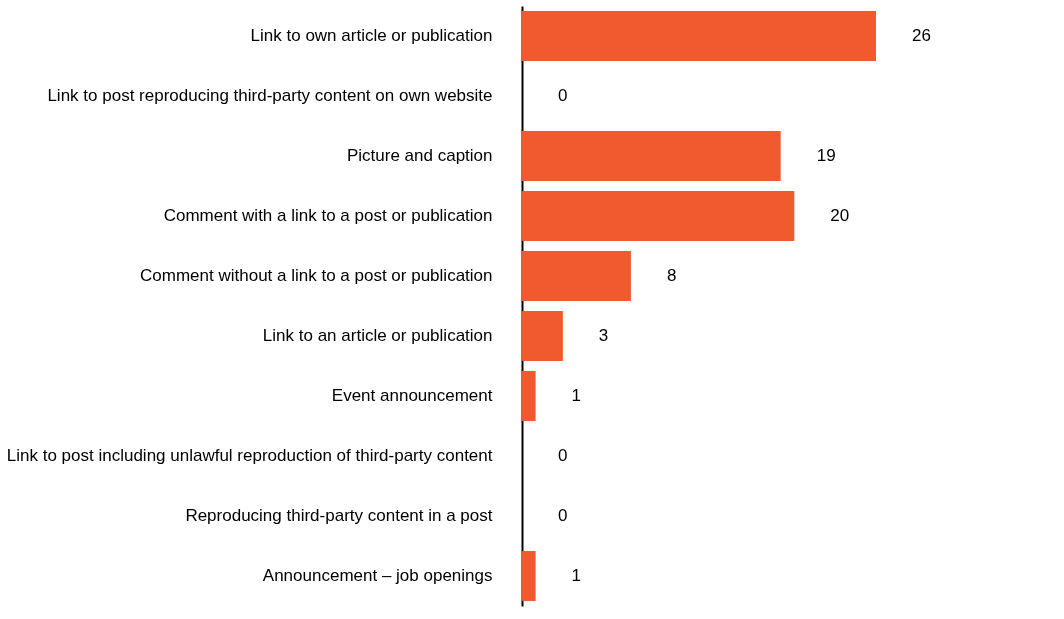 This screenshot has width=1064, height=619. What do you see at coordinates (826, 155) in the screenshot?
I see `data-label: 19` at bounding box center [826, 155].